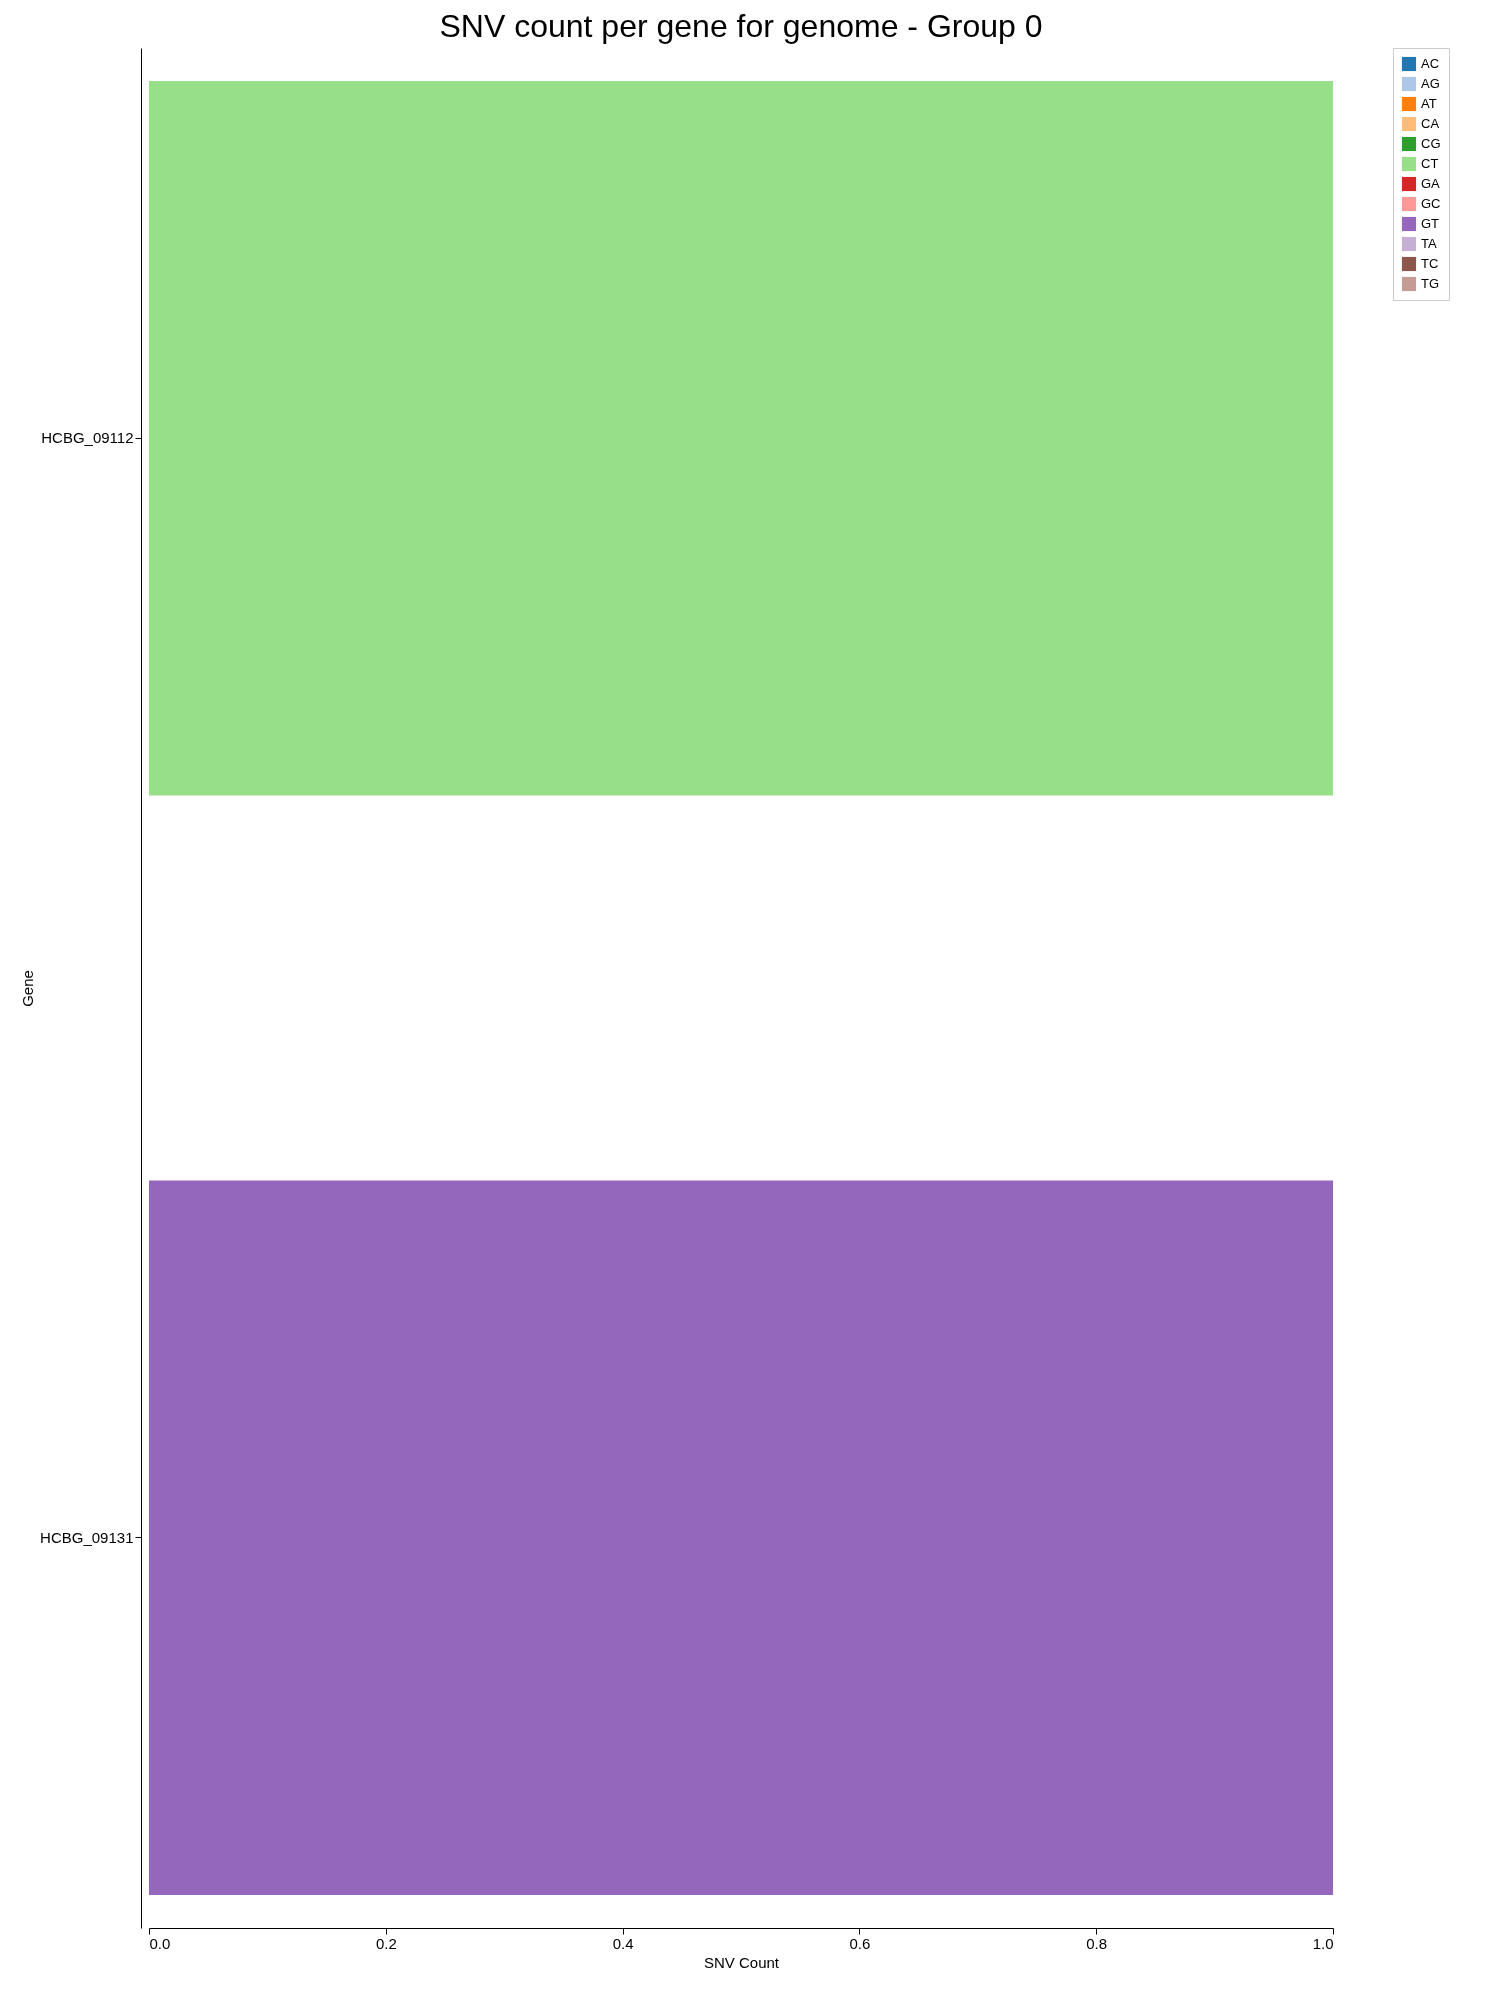 The width and height of the screenshot is (1493, 1992). I want to click on legend-label: AG, so click(1430, 83).